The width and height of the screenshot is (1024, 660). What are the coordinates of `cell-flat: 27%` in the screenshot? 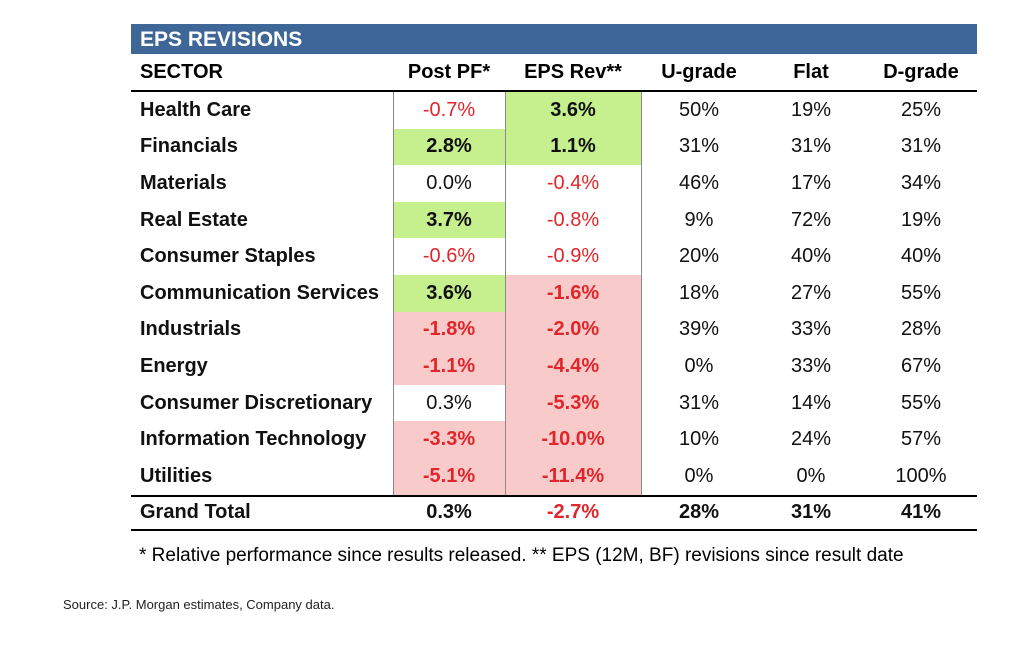 It's located at (811, 292).